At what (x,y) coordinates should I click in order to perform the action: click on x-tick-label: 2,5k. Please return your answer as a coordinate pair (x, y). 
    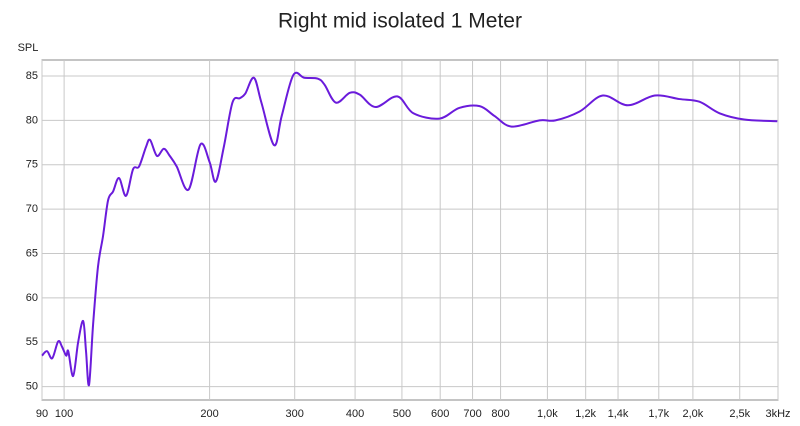
    Looking at the image, I should click on (739, 414).